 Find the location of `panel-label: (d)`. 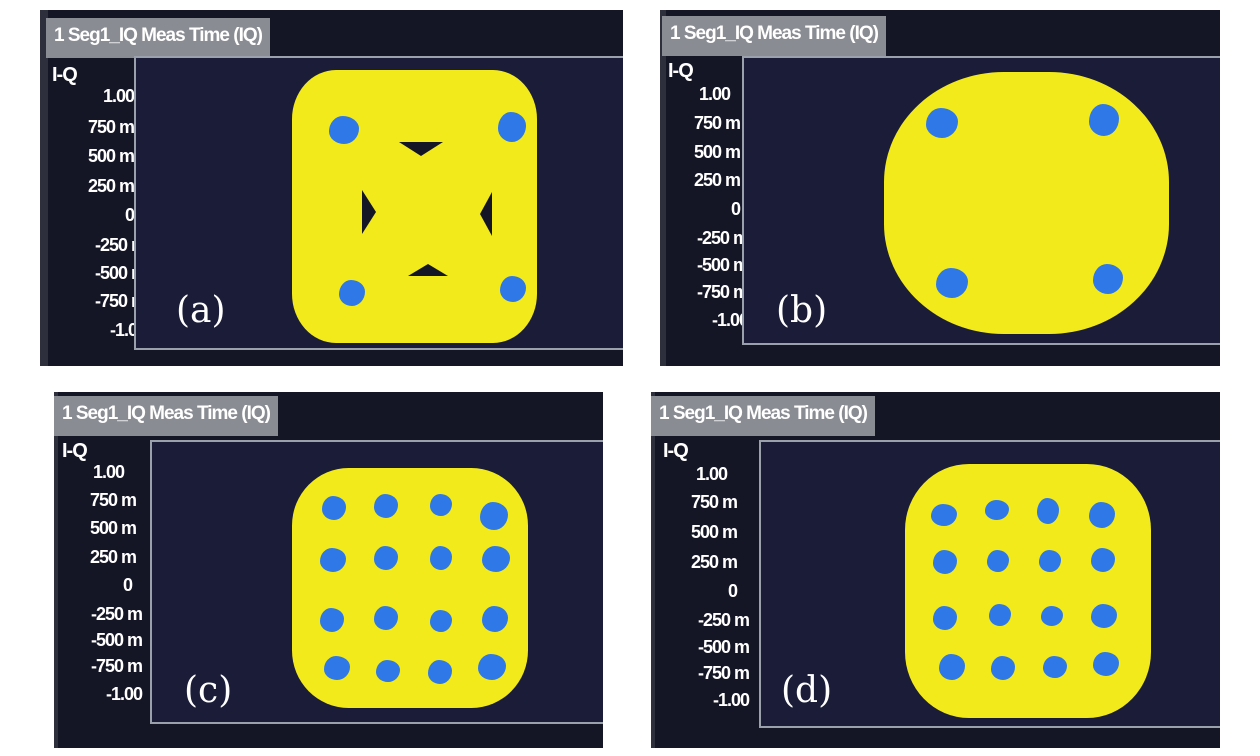

panel-label: (d) is located at coordinates (807, 690).